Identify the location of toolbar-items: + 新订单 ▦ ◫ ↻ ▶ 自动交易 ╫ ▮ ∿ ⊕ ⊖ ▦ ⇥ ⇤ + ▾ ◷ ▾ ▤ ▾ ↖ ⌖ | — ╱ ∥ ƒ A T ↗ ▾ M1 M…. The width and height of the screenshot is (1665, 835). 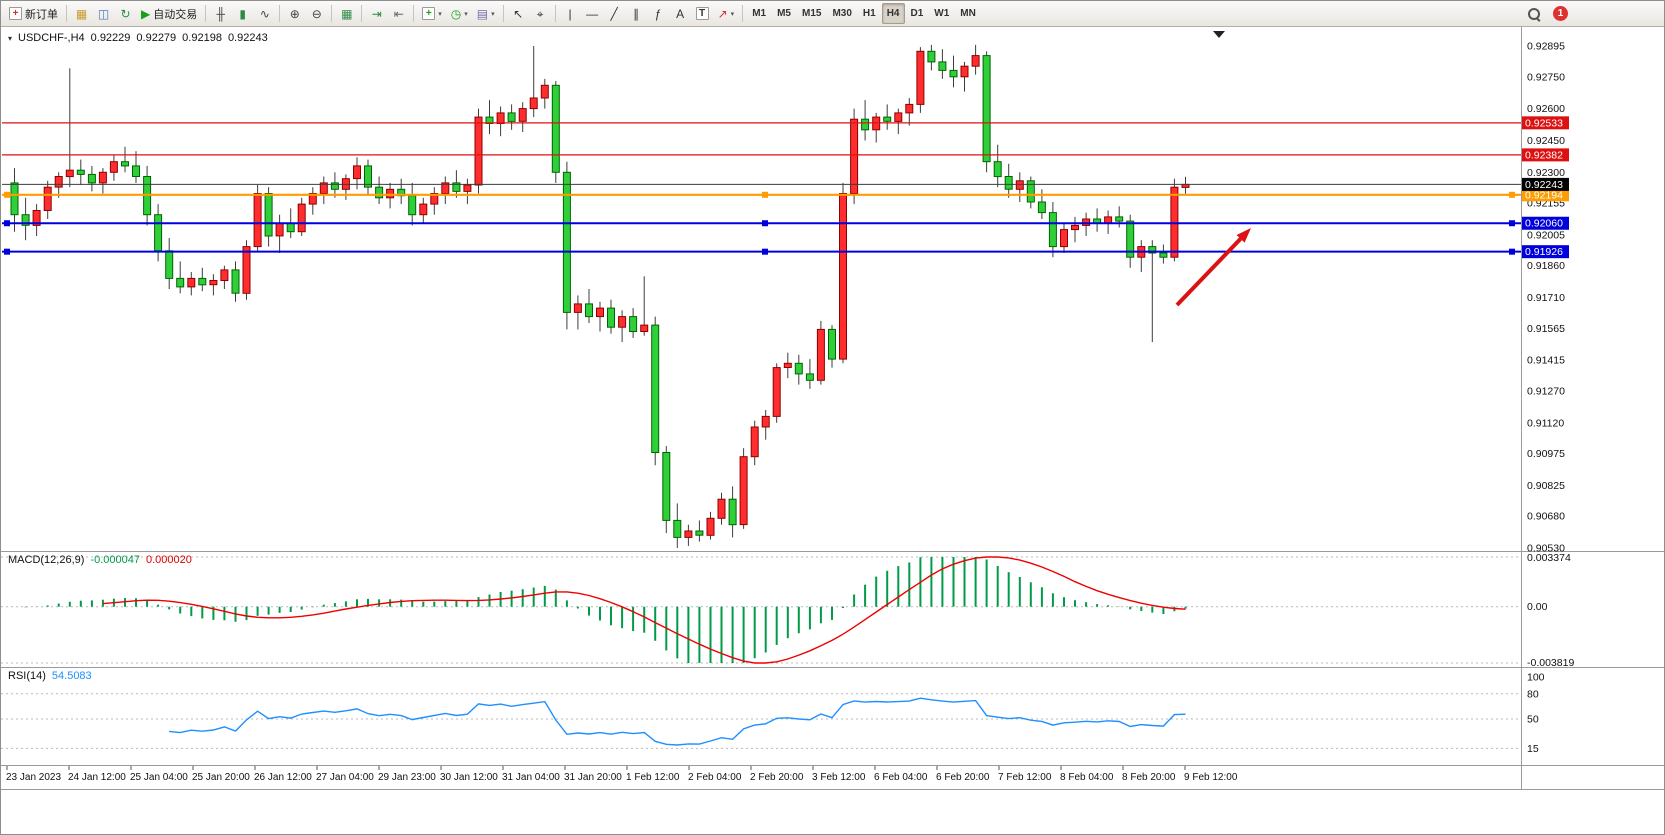
(493, 13).